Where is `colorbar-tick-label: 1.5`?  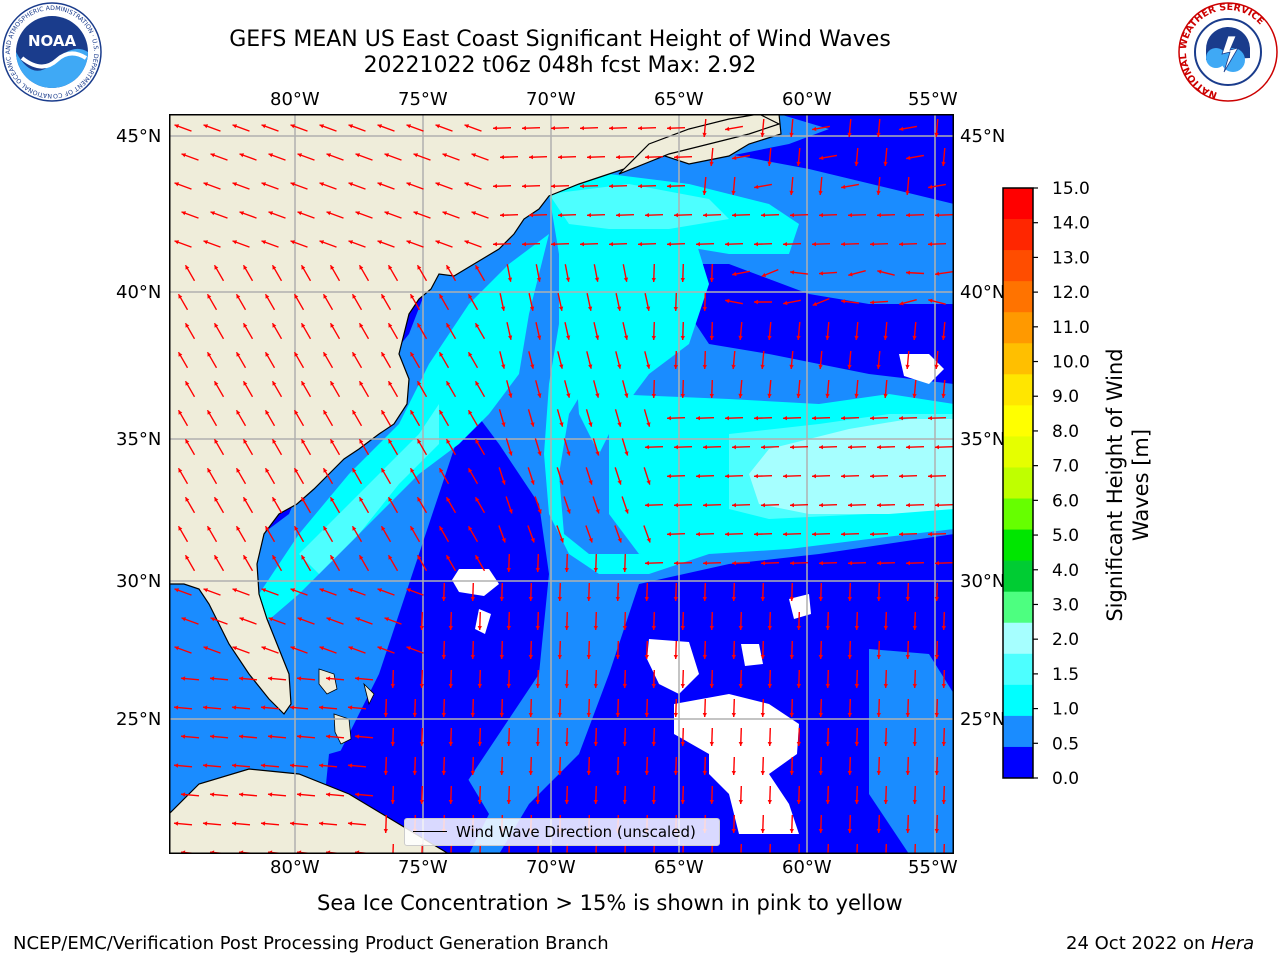
colorbar-tick-label: 1.5 is located at coordinates (1065, 675).